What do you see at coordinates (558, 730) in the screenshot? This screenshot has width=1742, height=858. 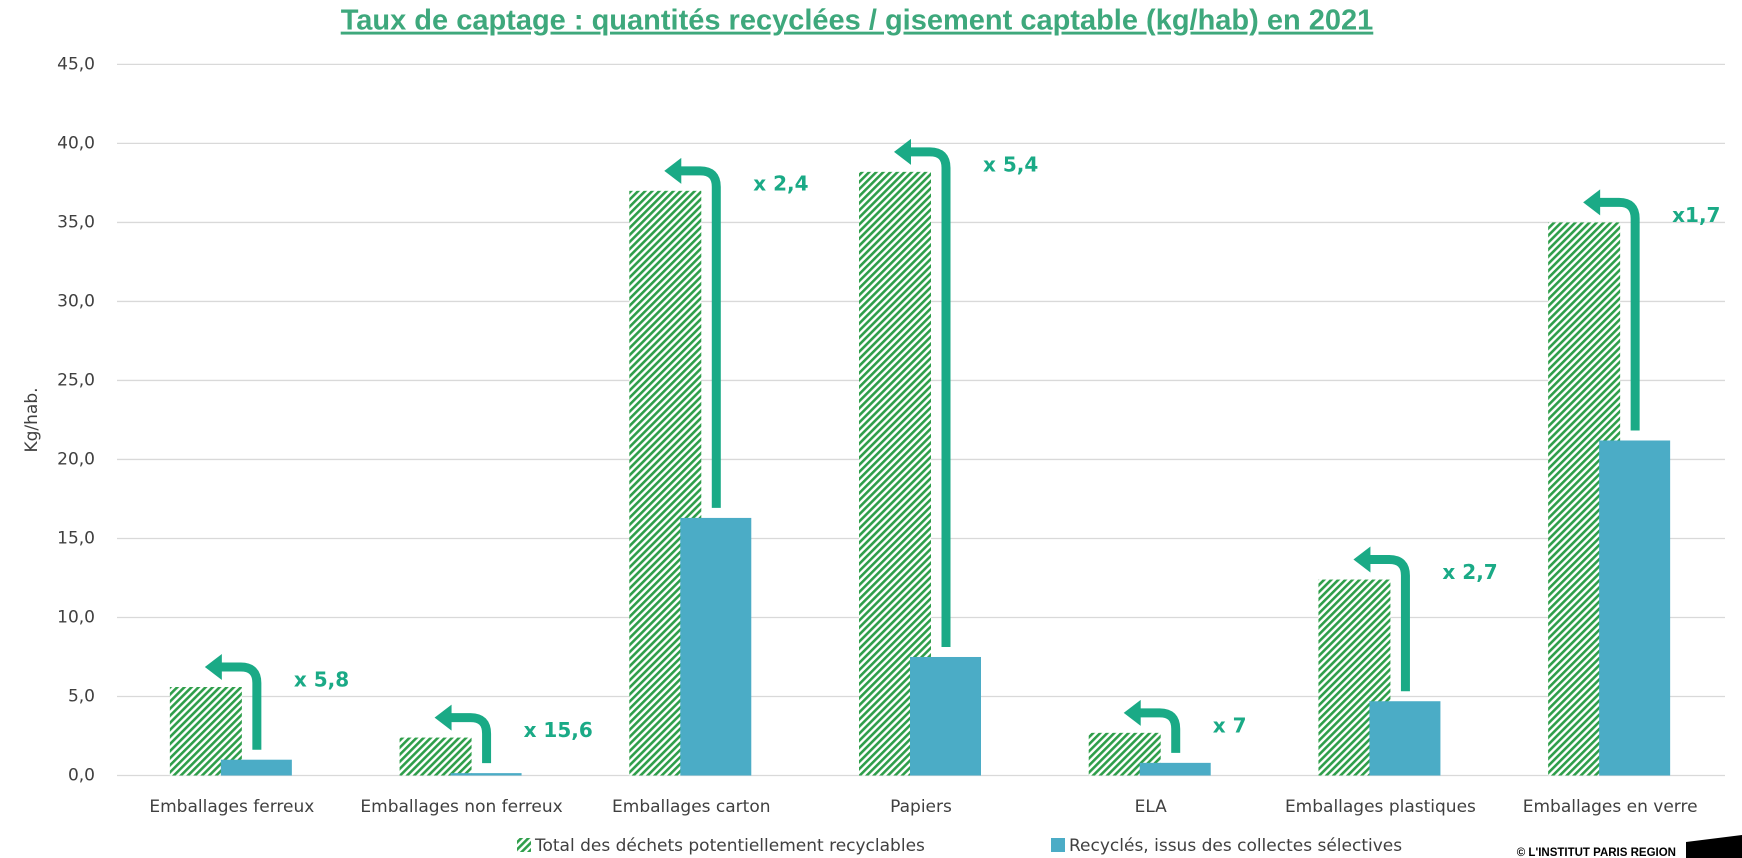 I see `annotation: x 15,6` at bounding box center [558, 730].